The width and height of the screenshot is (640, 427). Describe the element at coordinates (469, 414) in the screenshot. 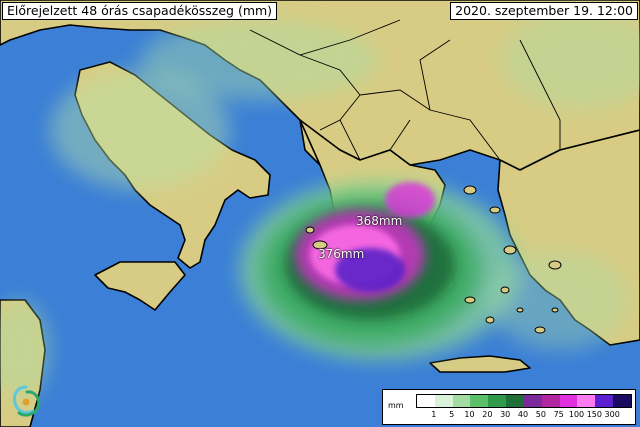

I see `legend-tick-label: 10` at that location.